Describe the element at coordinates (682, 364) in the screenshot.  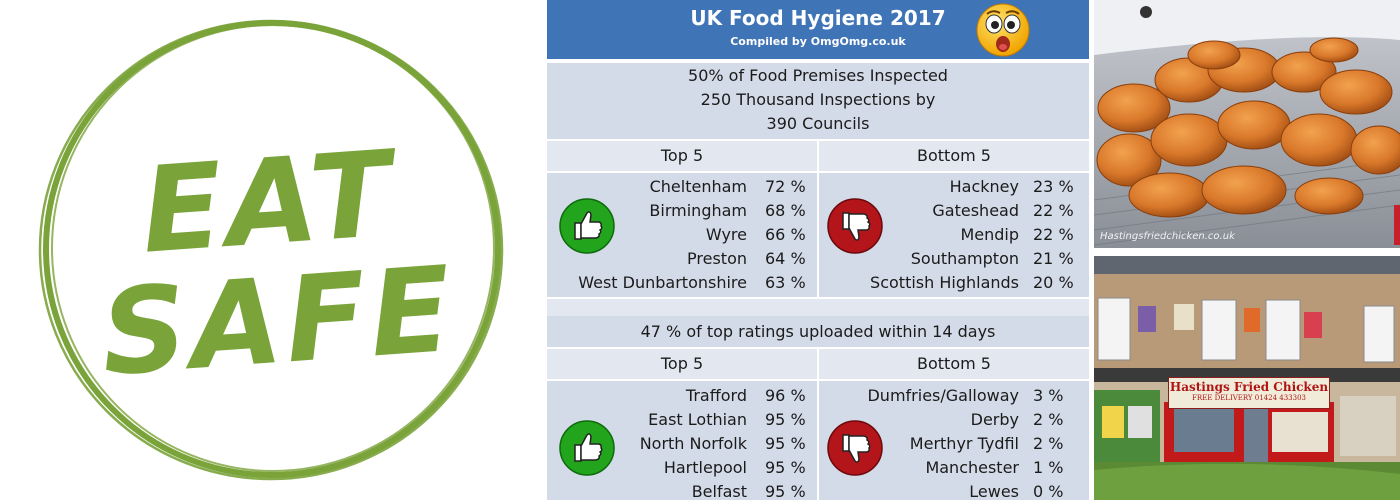
I see `section2-top-header: Top 5` at that location.